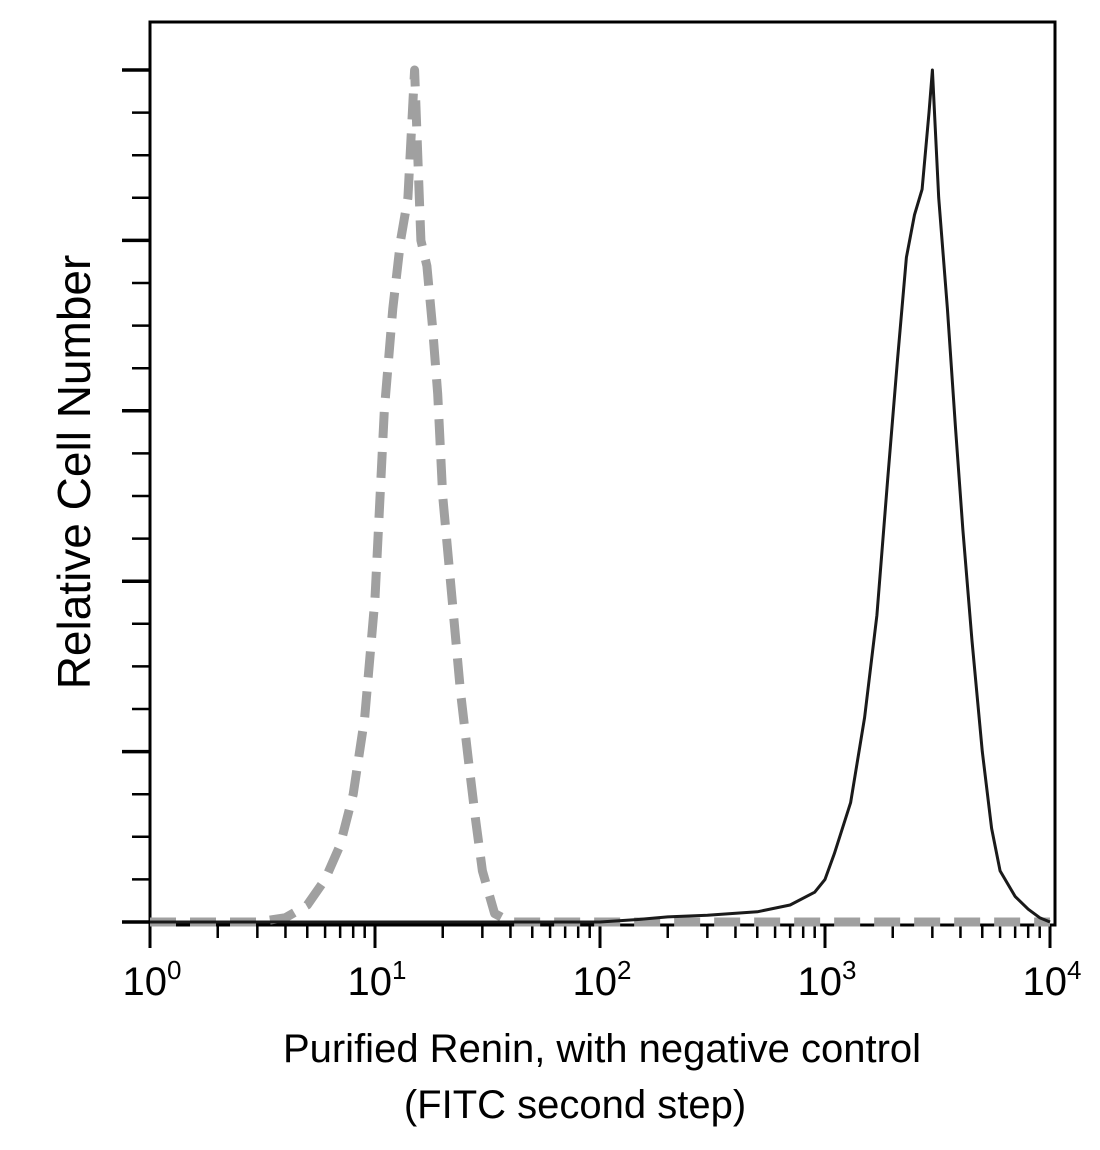 The image size is (1100, 1150). I want to click on x-tick-label: 10², so click(602, 979).